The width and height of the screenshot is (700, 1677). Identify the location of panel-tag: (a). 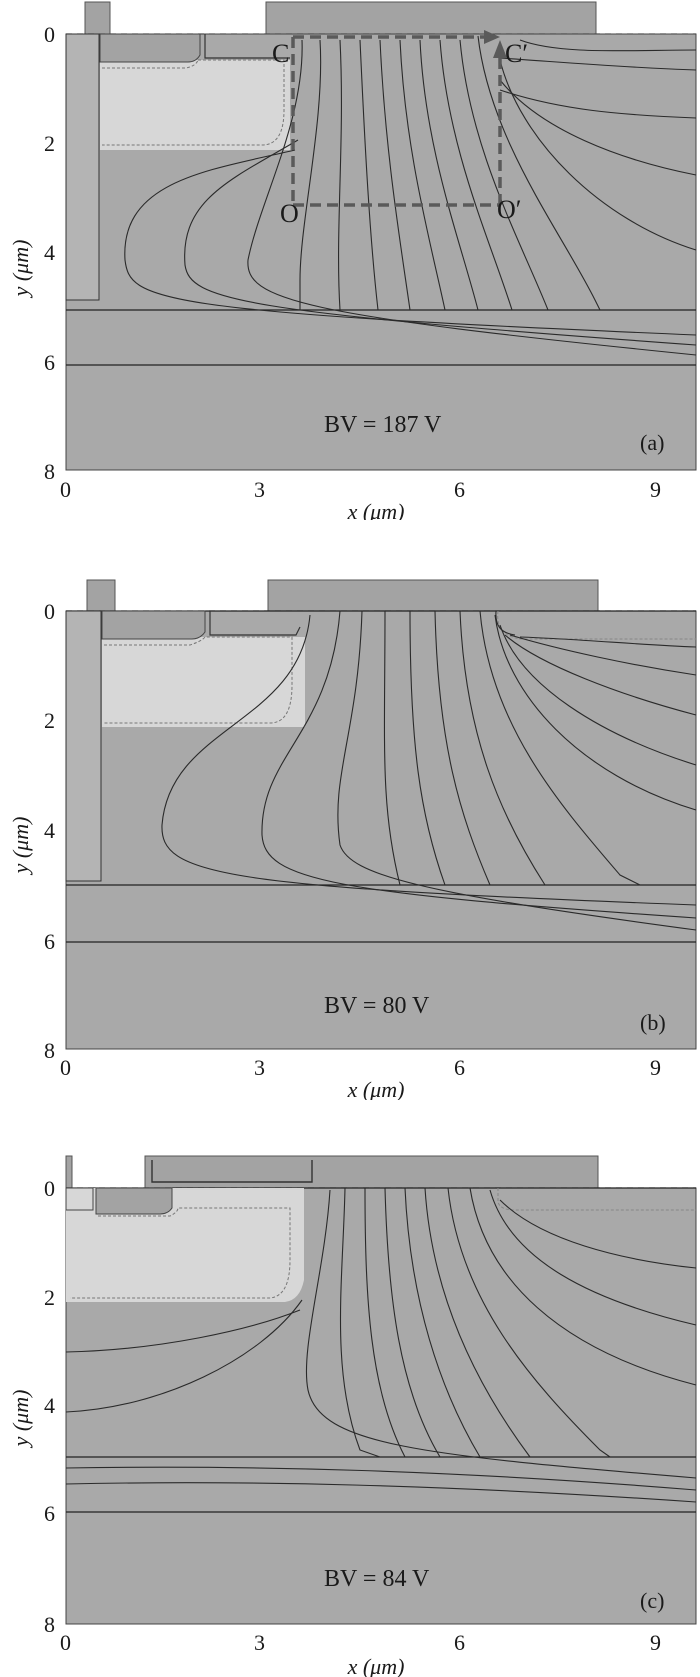
(652, 442).